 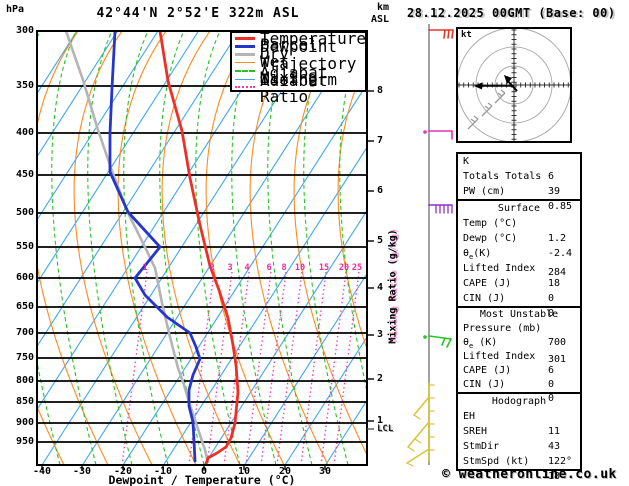 I want to click on legend-item-label: Parcel Trajectory, so click(x=308, y=54).